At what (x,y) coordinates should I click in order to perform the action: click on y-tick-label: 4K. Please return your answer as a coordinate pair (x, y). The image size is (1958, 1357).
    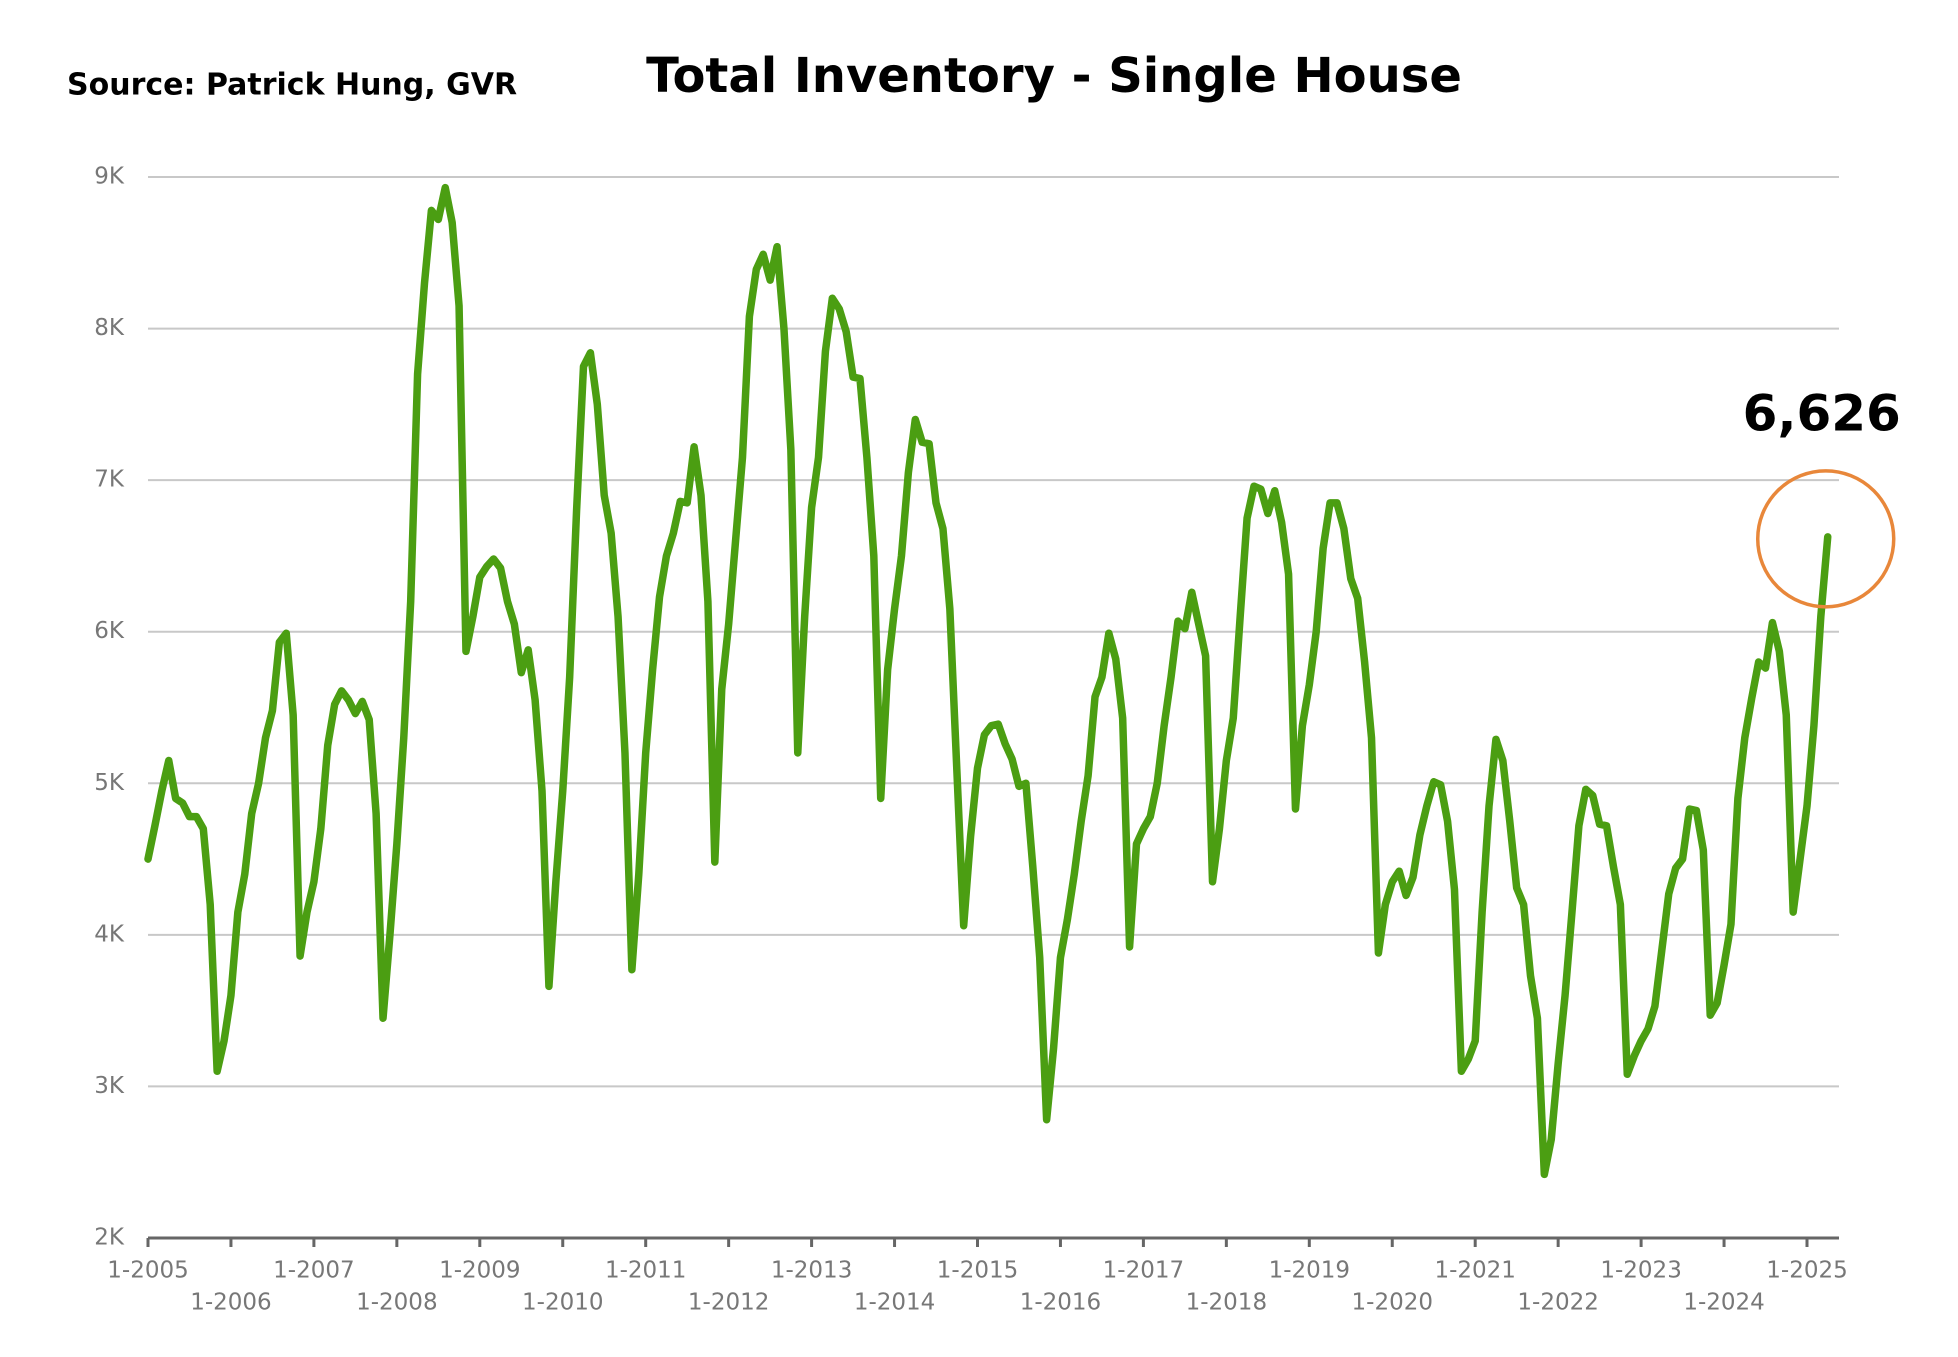
    Looking at the image, I should click on (109, 934).